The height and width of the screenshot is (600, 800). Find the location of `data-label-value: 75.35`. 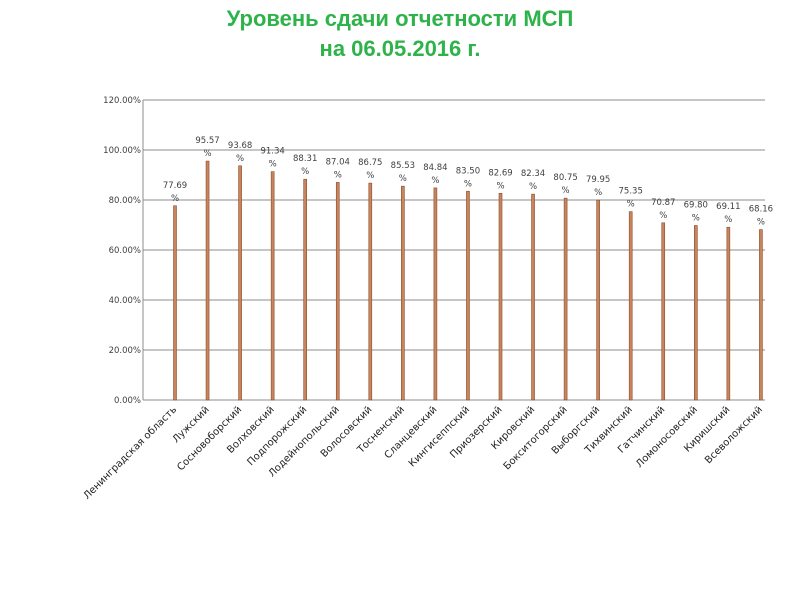

data-label-value: 75.35 is located at coordinates (631, 192).